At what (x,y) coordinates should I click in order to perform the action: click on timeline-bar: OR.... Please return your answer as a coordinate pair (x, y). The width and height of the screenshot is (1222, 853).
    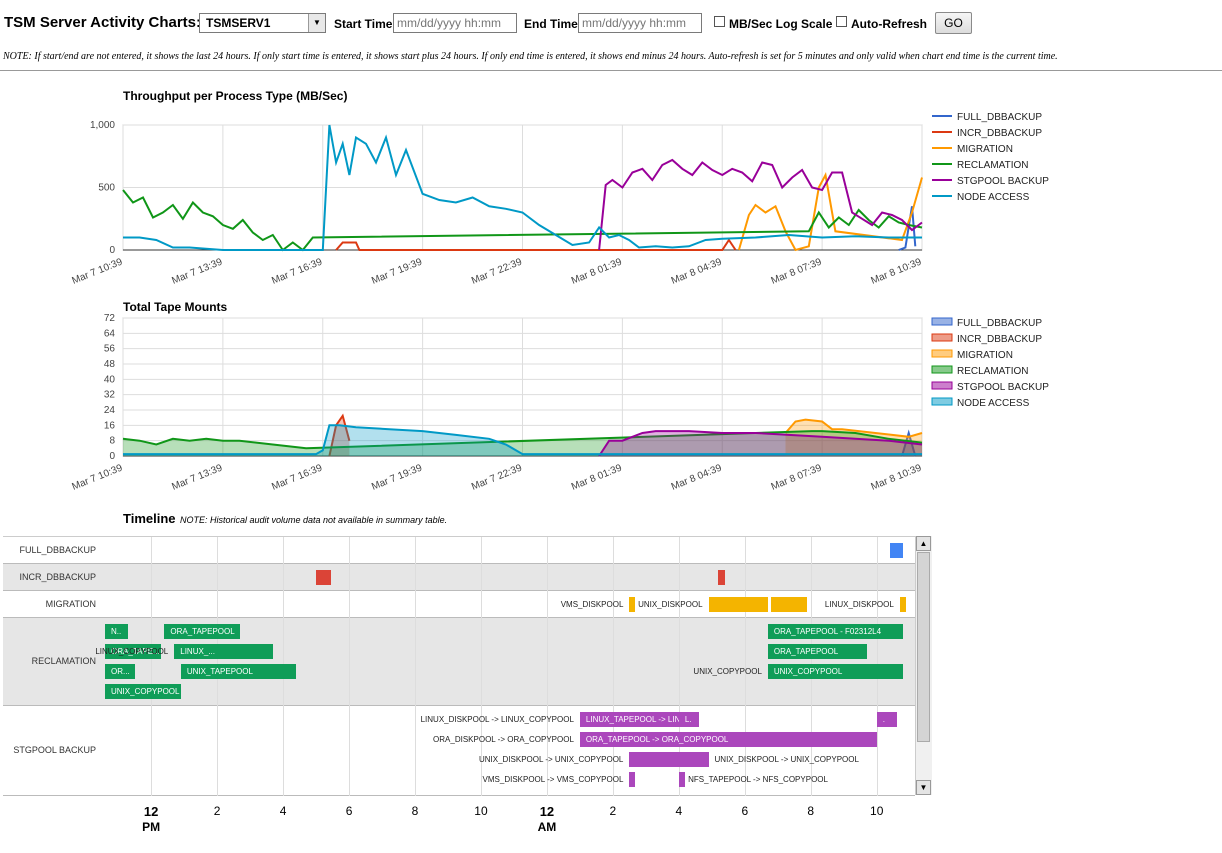
    Looking at the image, I should click on (120, 671).